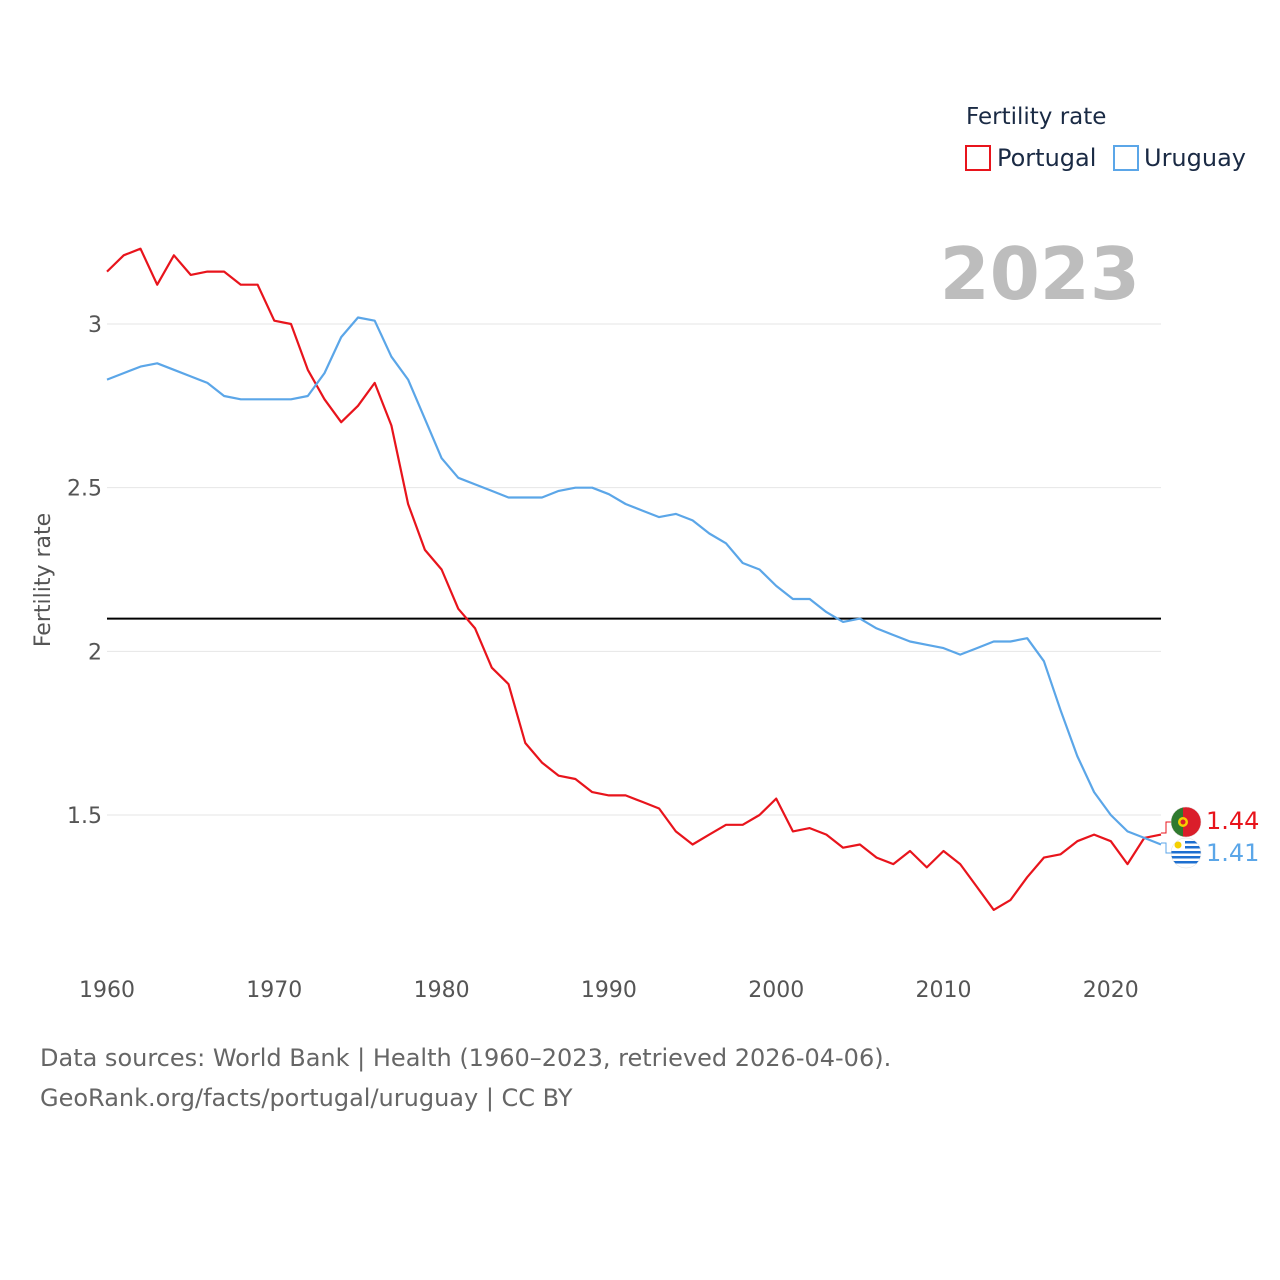 The image size is (1280, 1280). Describe the element at coordinates (1126, 158) in the screenshot. I see `legend-swatch-uruguay` at that location.